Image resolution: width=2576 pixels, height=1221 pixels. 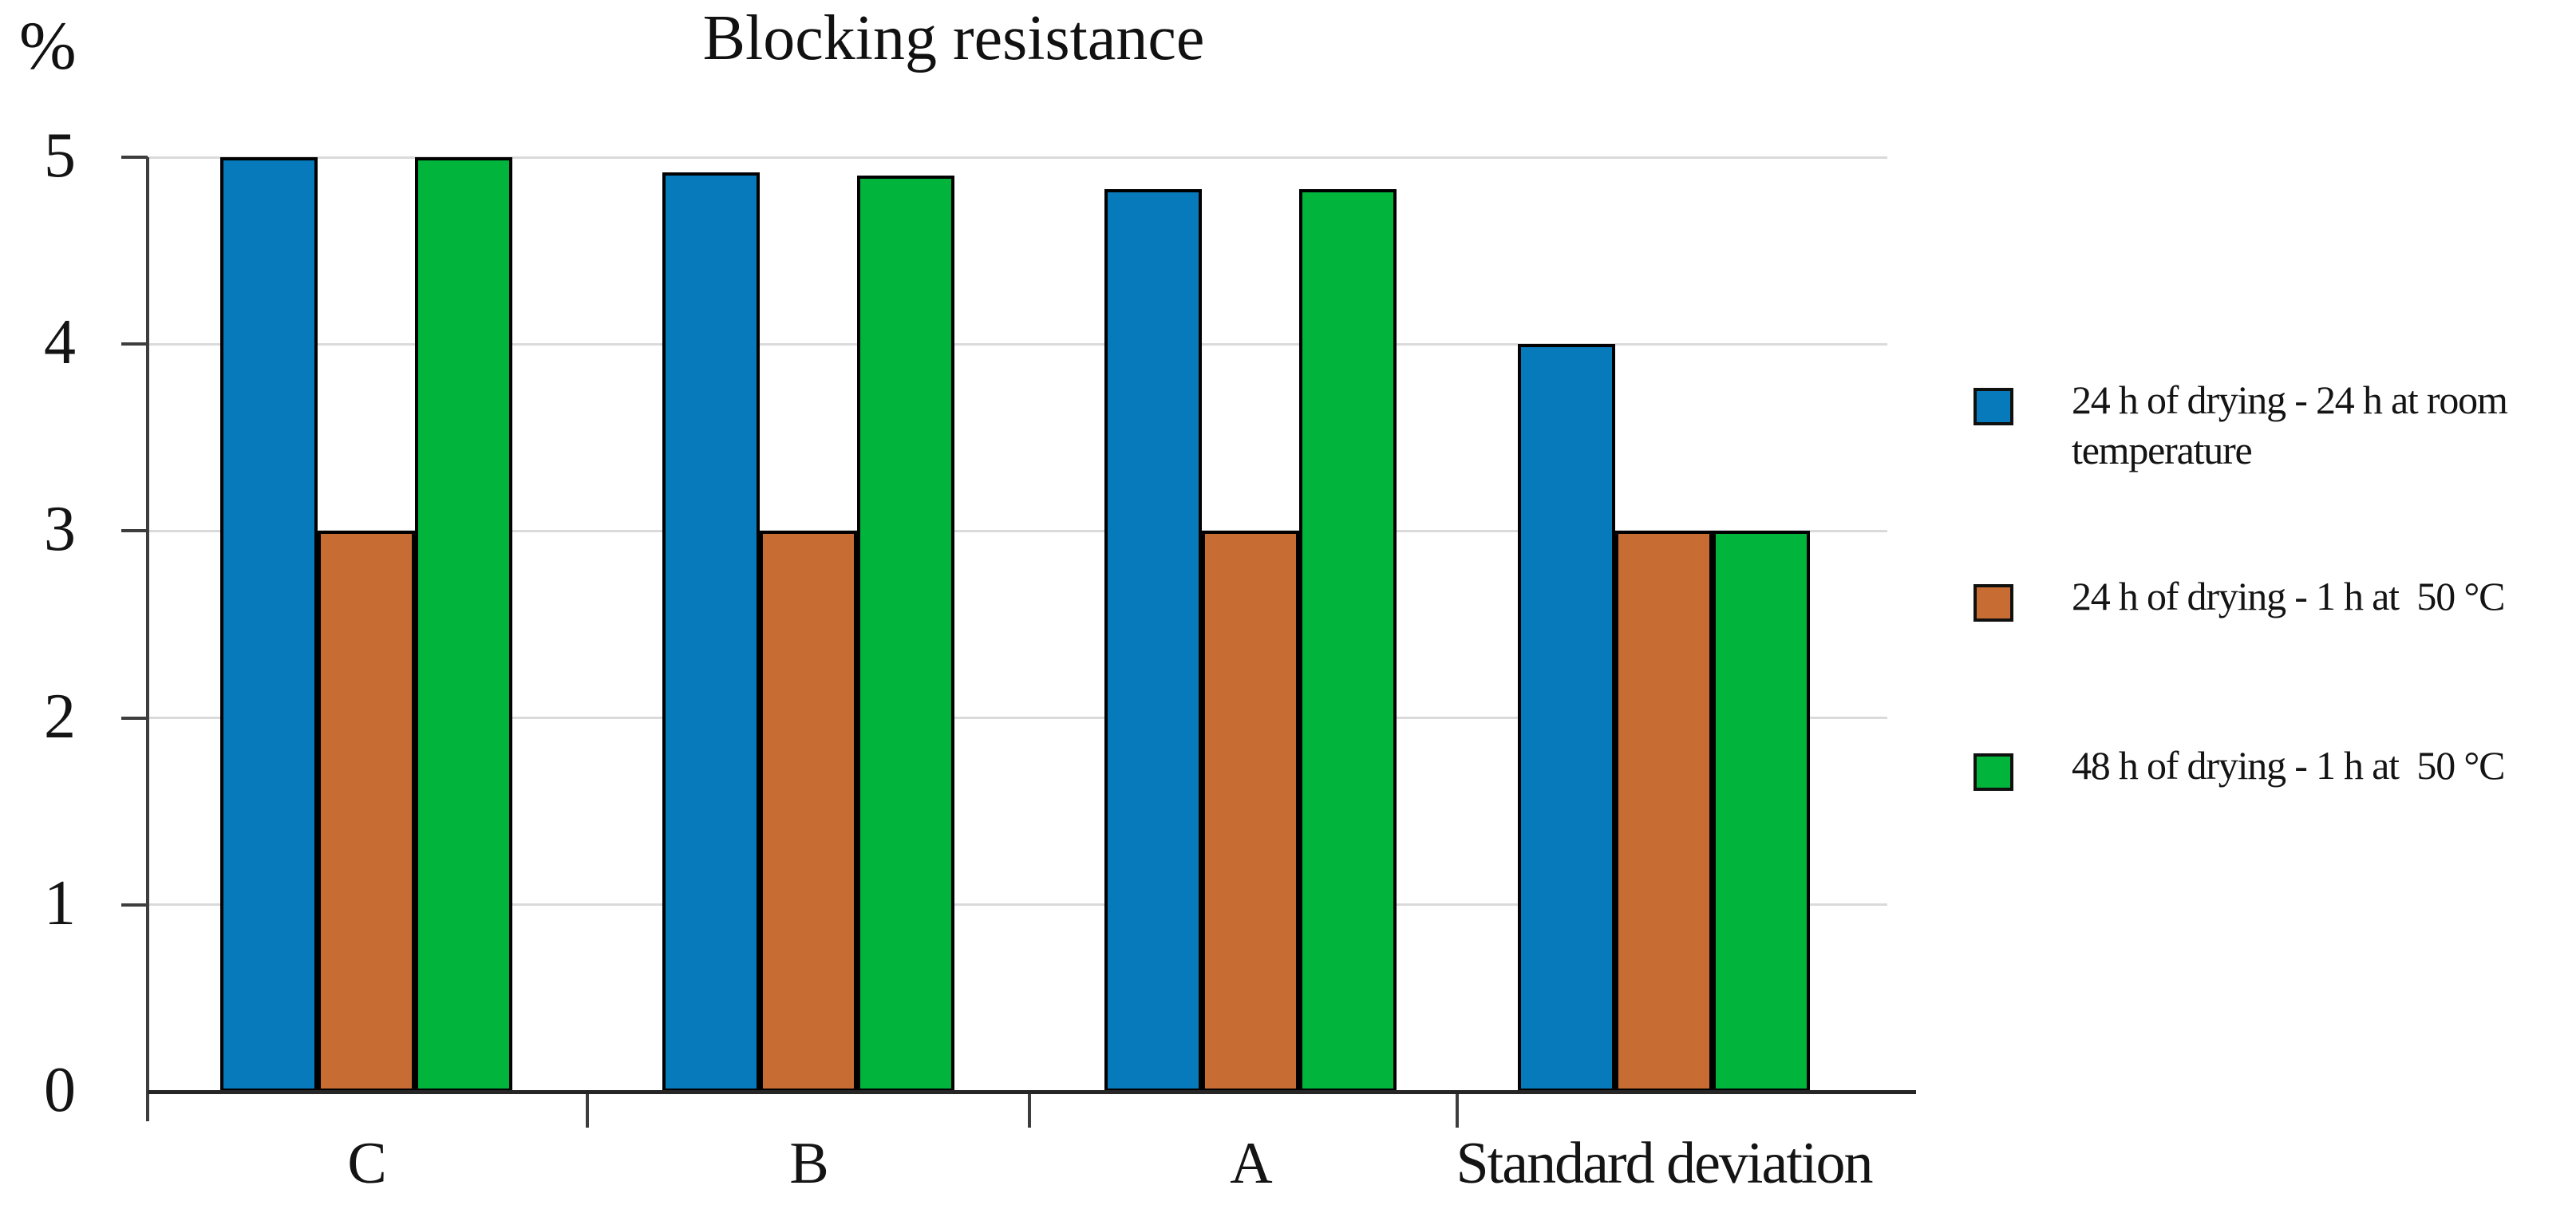 What do you see at coordinates (60, 529) in the screenshot?
I see `y-tick-label-3: 3` at bounding box center [60, 529].